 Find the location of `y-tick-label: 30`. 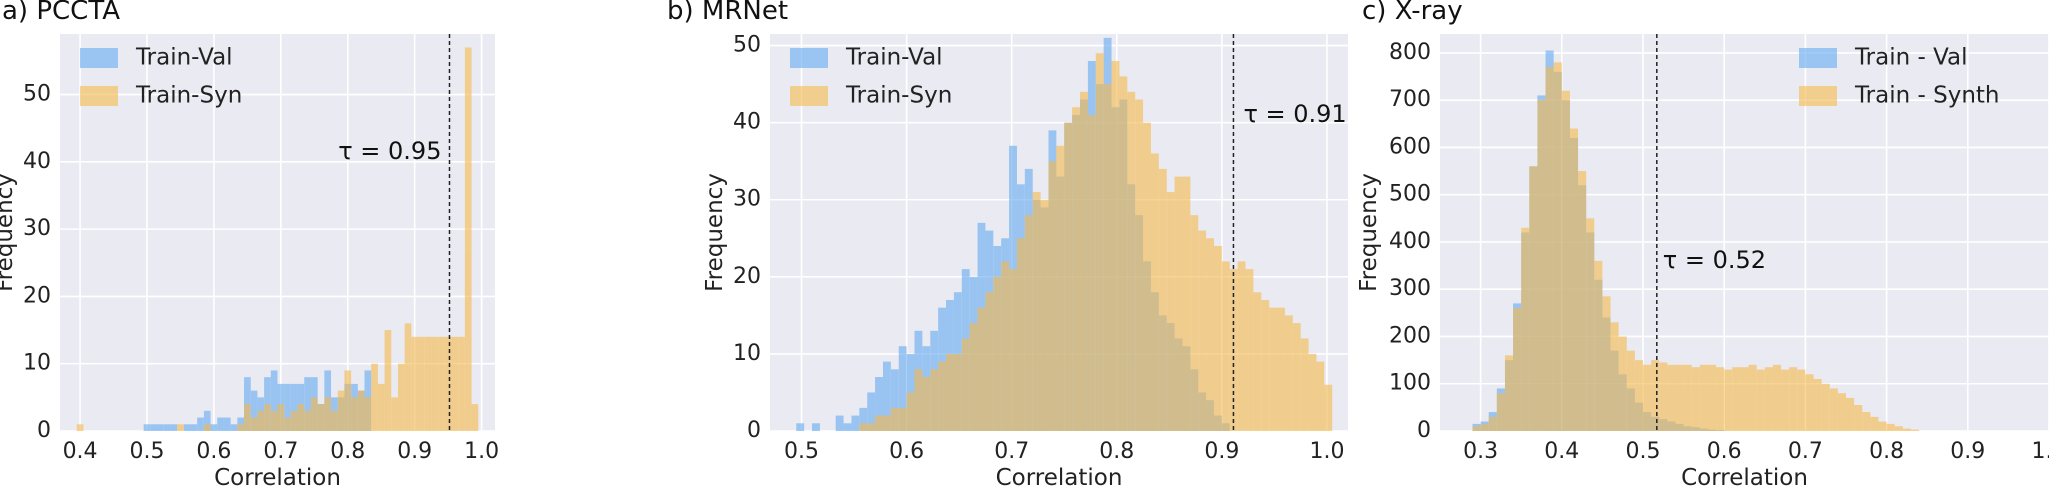

y-tick-label: 30 is located at coordinates (37, 228).